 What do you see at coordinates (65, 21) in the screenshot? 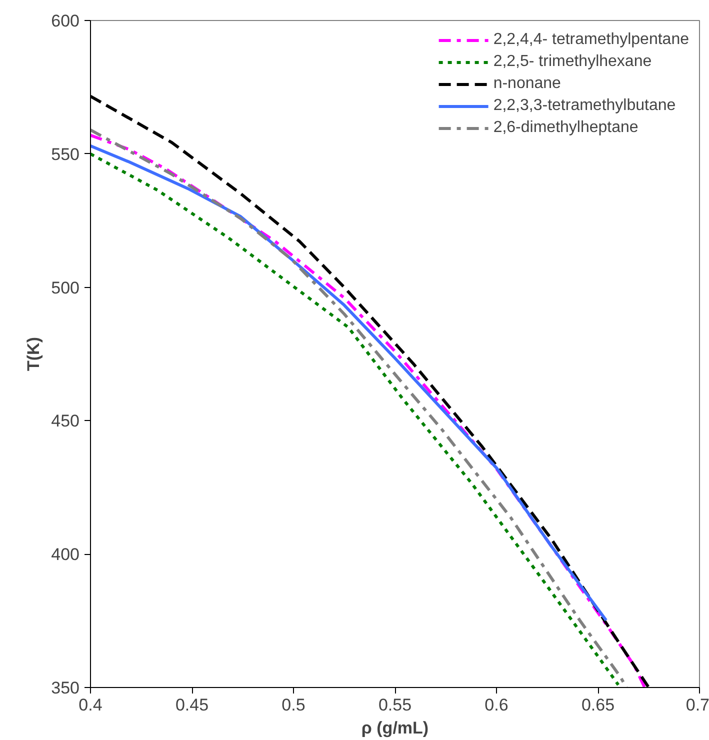
I see `y-tick-label: 600` at bounding box center [65, 21].